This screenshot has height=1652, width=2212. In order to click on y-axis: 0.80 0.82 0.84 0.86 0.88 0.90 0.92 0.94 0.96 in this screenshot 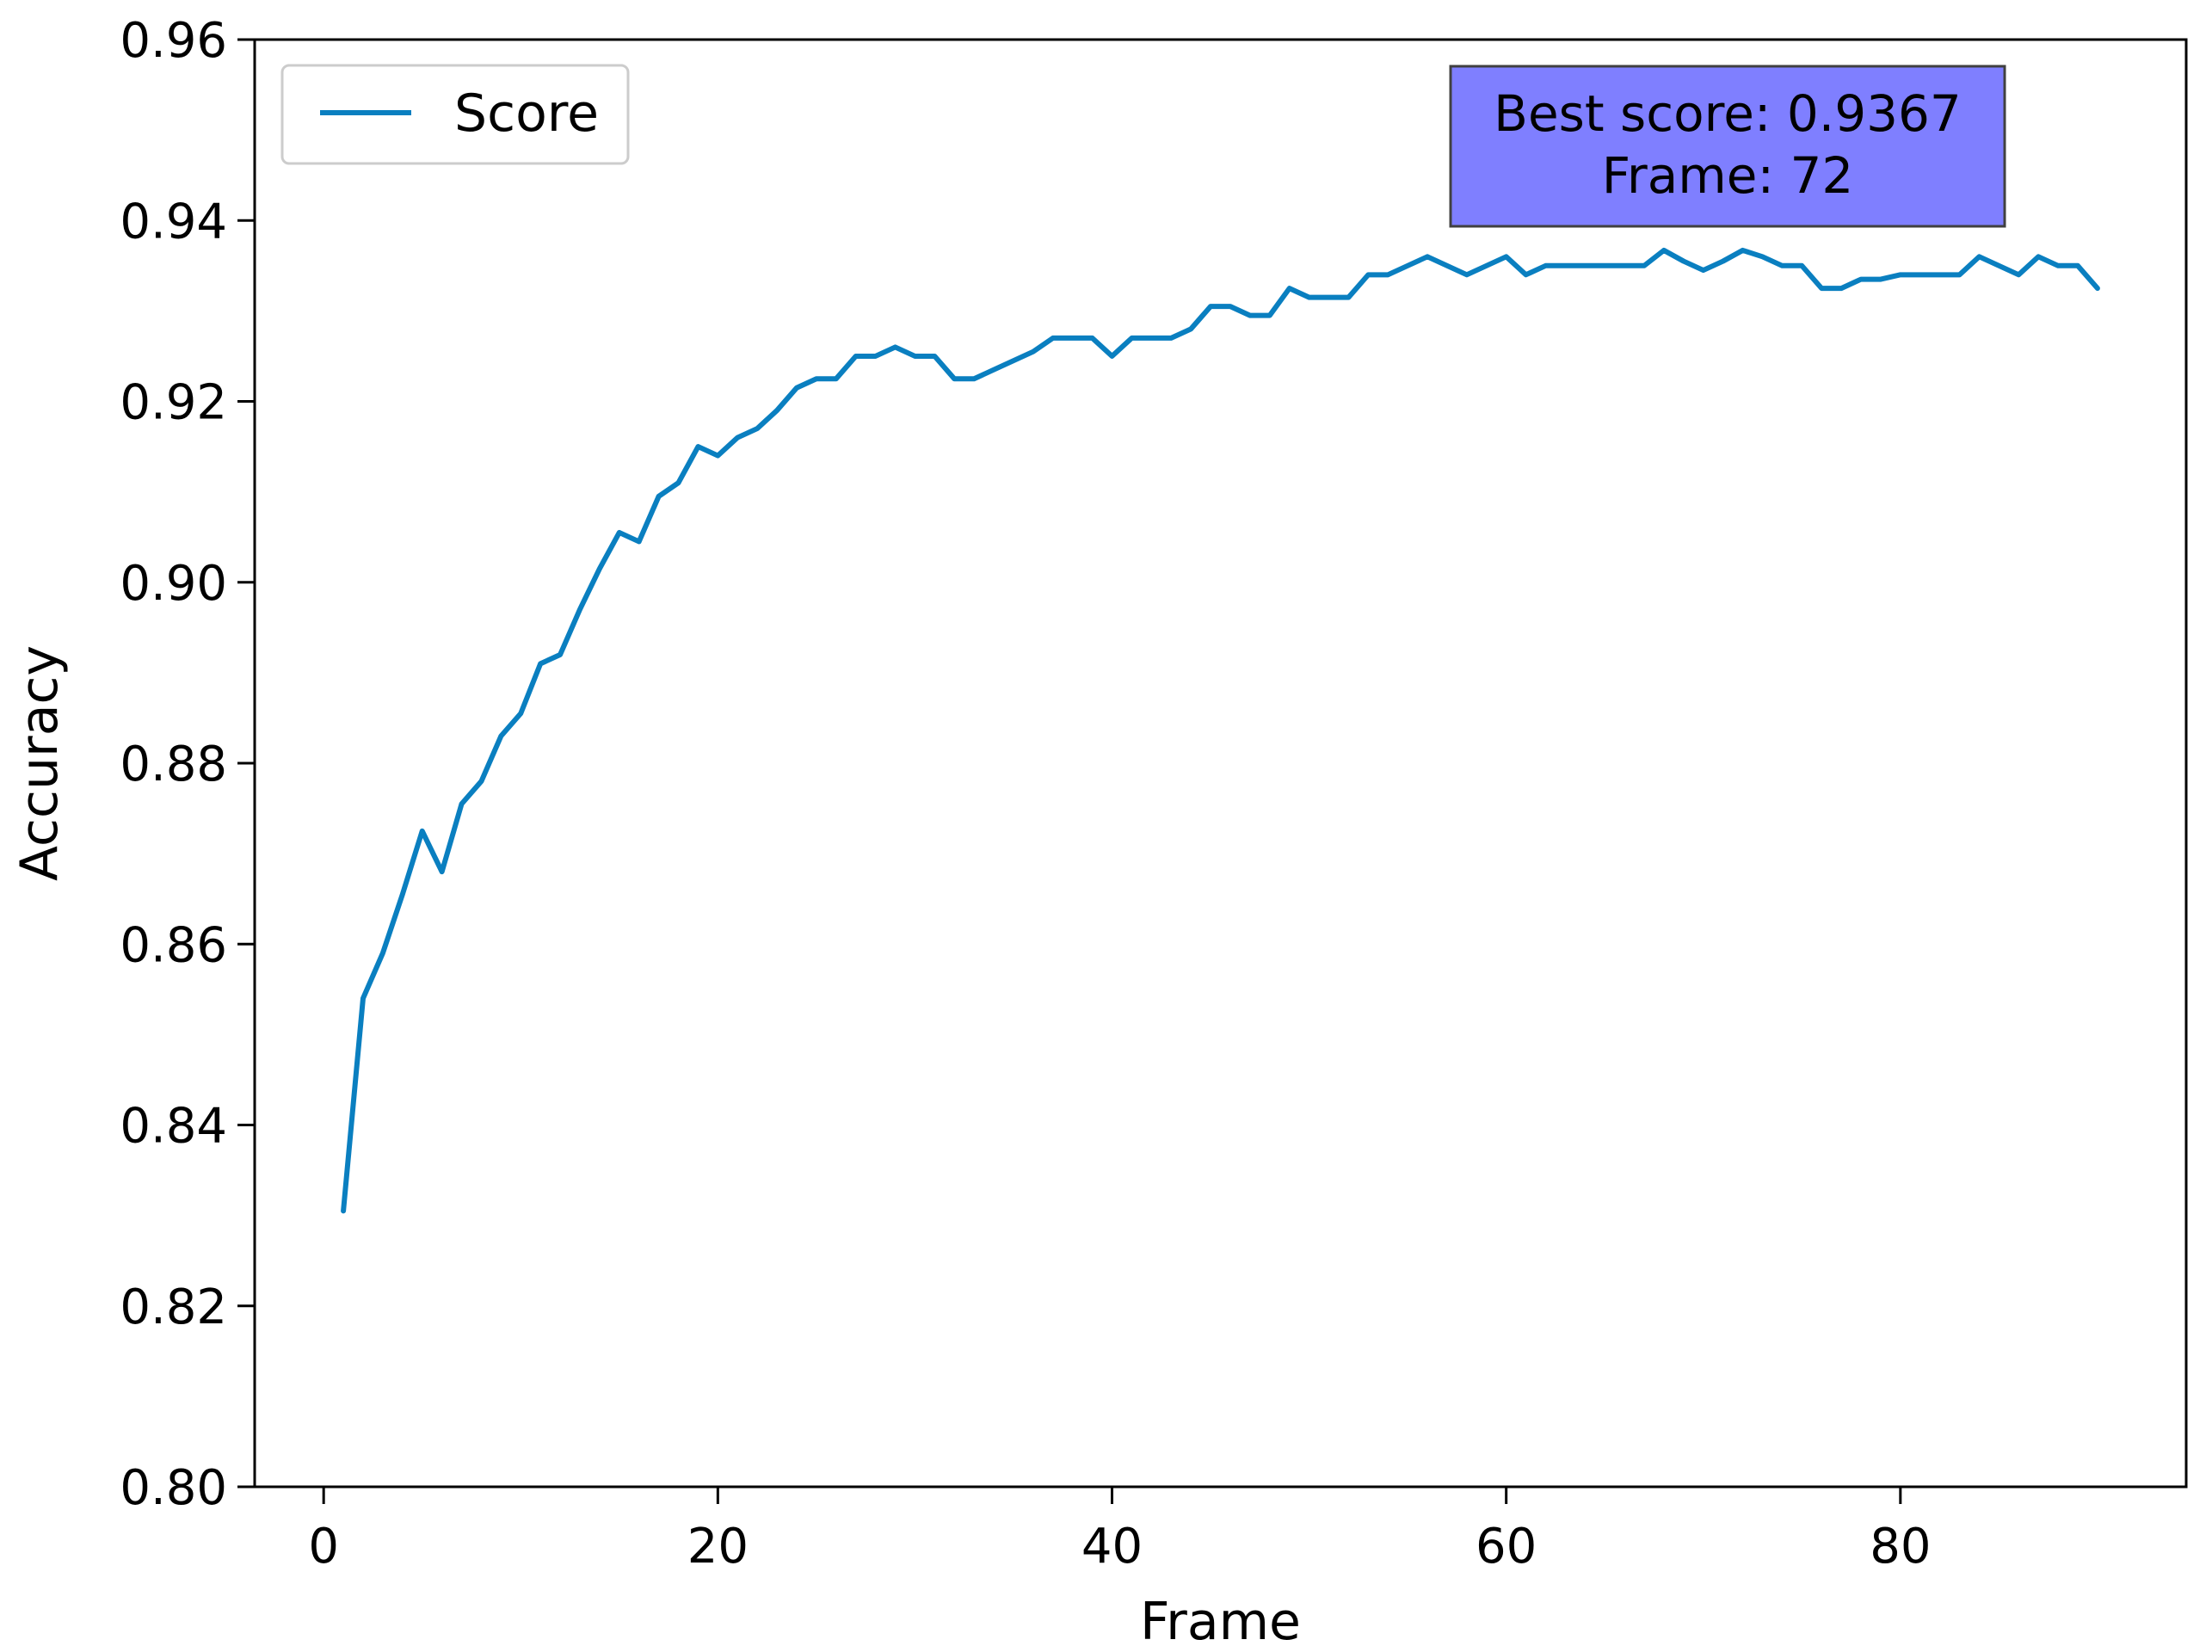, I will do `click(187, 764)`.